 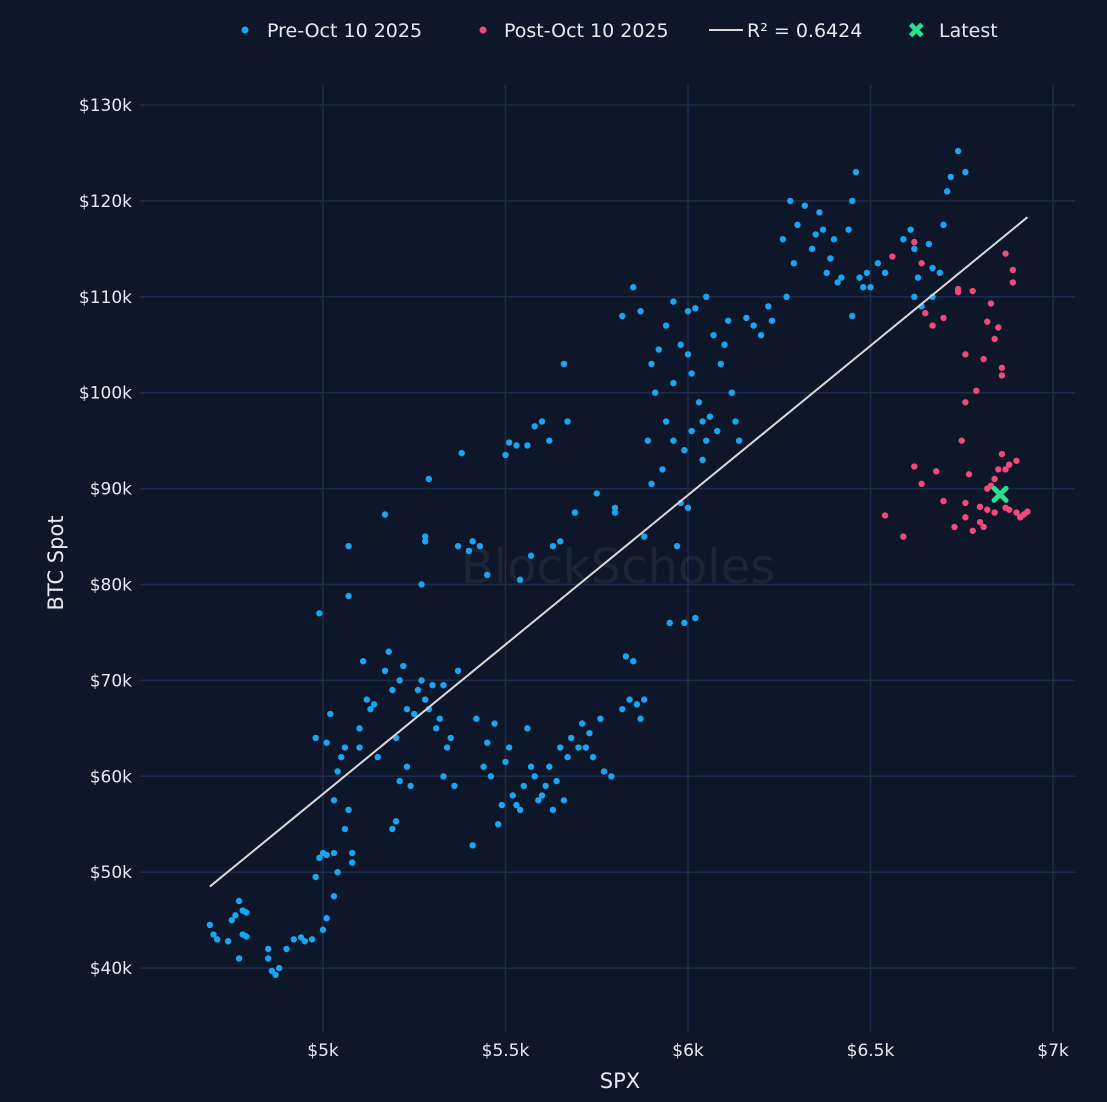 What do you see at coordinates (483, 30) in the screenshot?
I see `legend-marker-post` at bounding box center [483, 30].